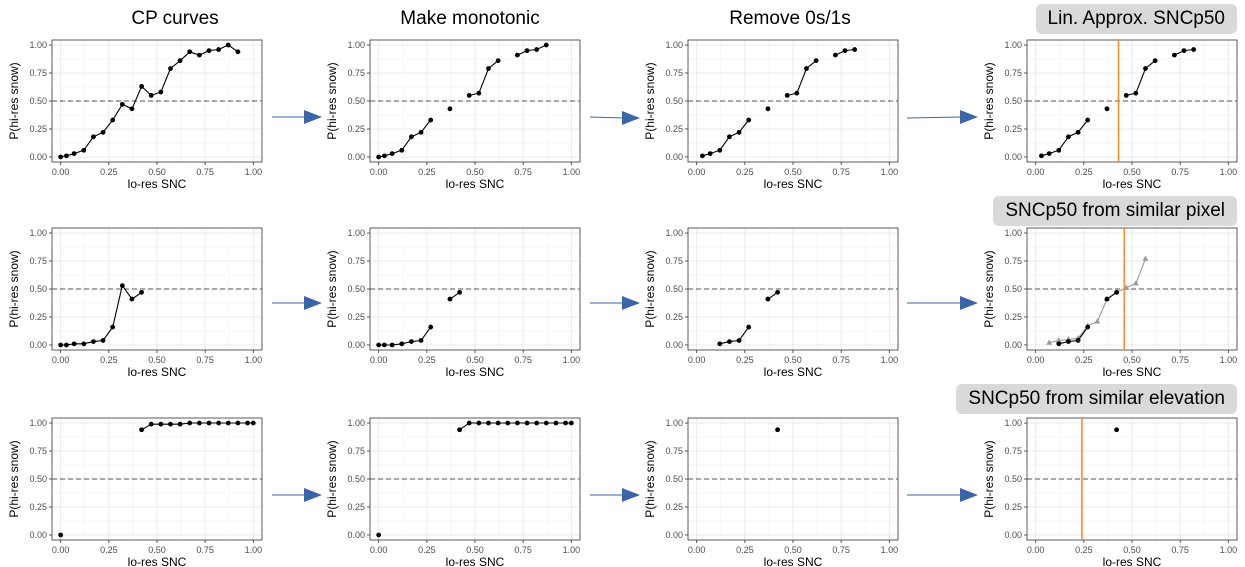 The width and height of the screenshot is (1245, 567). I want to click on title-make-monotonic: Make monotonic, so click(470, 18).